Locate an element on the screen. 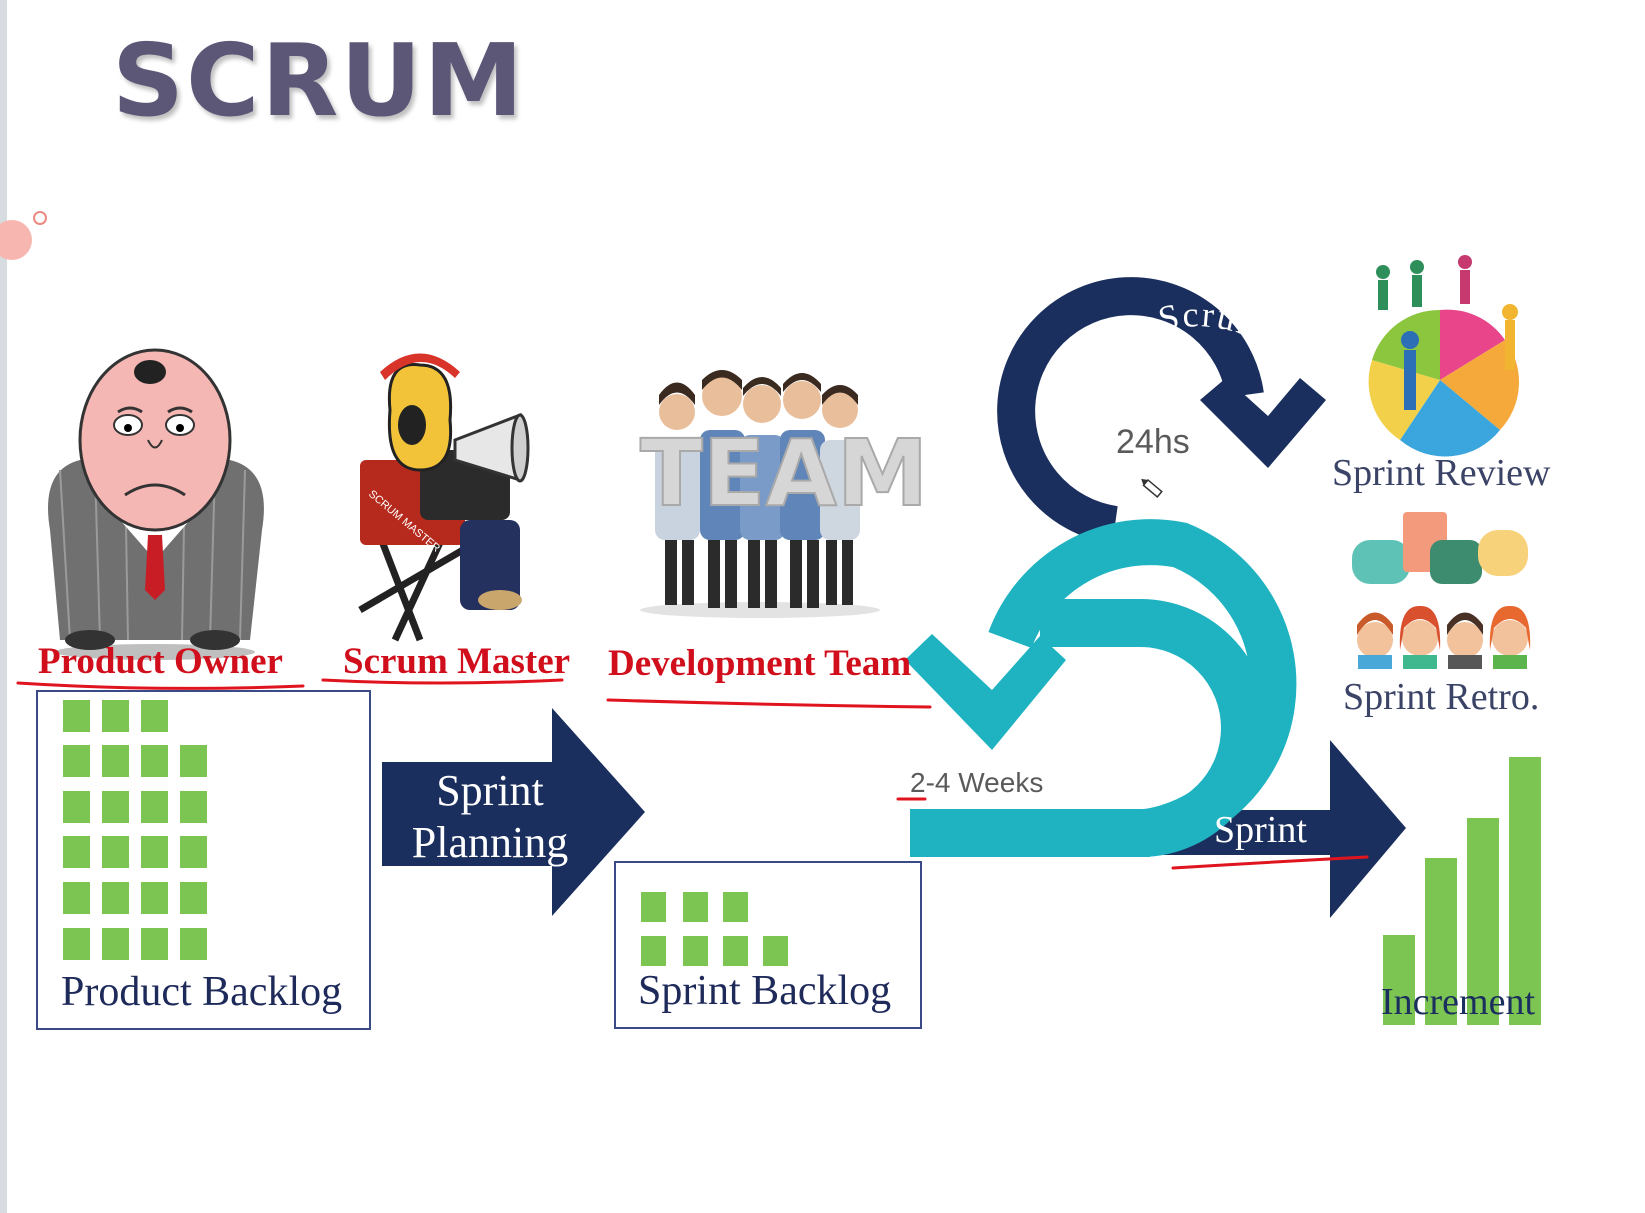 This screenshot has height=1213, width=1645. sprint-planning-line2: Planning is located at coordinates (490, 842).